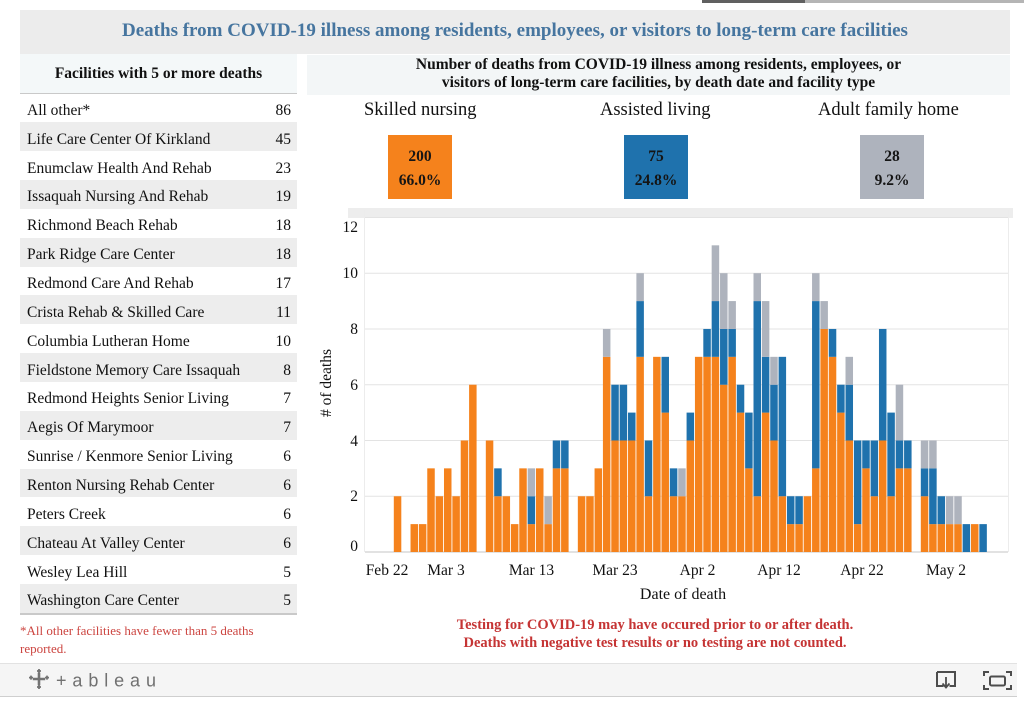 The height and width of the screenshot is (712, 1024). Describe the element at coordinates (109, 681) in the screenshot. I see `svg-text: +ableau` at that location.